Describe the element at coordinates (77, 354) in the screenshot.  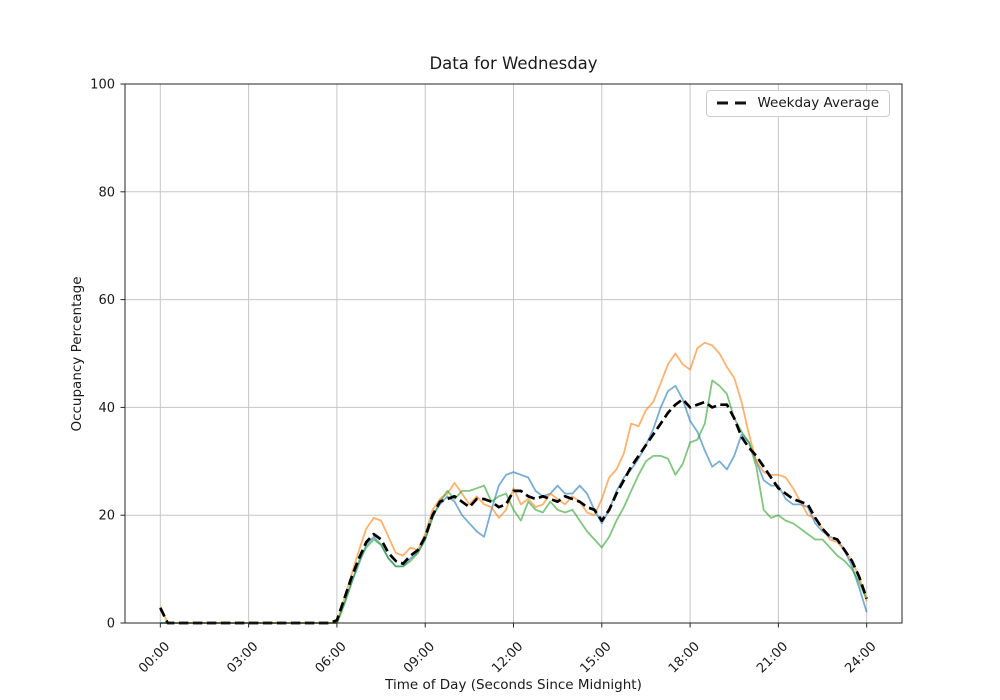
I see `y-axis-label: Occupancy Percentage` at that location.